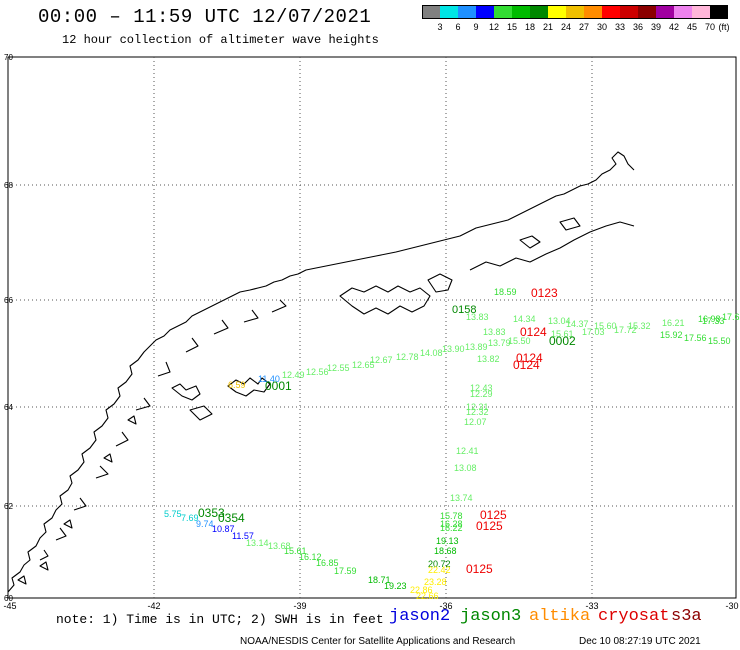  What do you see at coordinates (465, 468) in the screenshot?
I see `wave-height-label: 13.08` at bounding box center [465, 468].